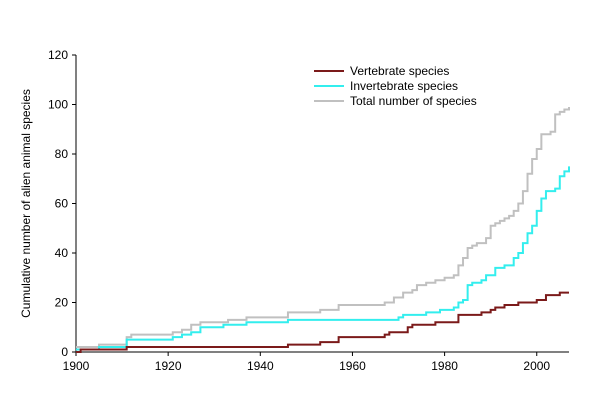 The width and height of the screenshot is (590, 418). I want to click on y-tick-label: 60, so click(62, 204).